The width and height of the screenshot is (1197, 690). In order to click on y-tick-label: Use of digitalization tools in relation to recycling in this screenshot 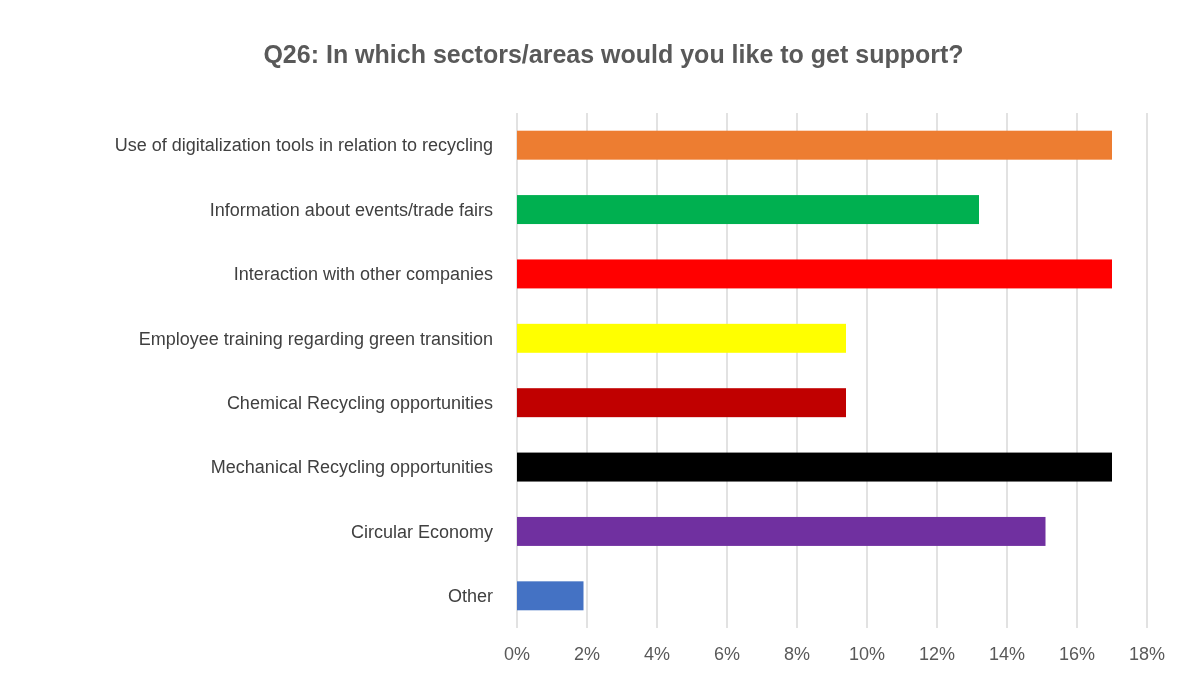, I will do `click(303, 145)`.